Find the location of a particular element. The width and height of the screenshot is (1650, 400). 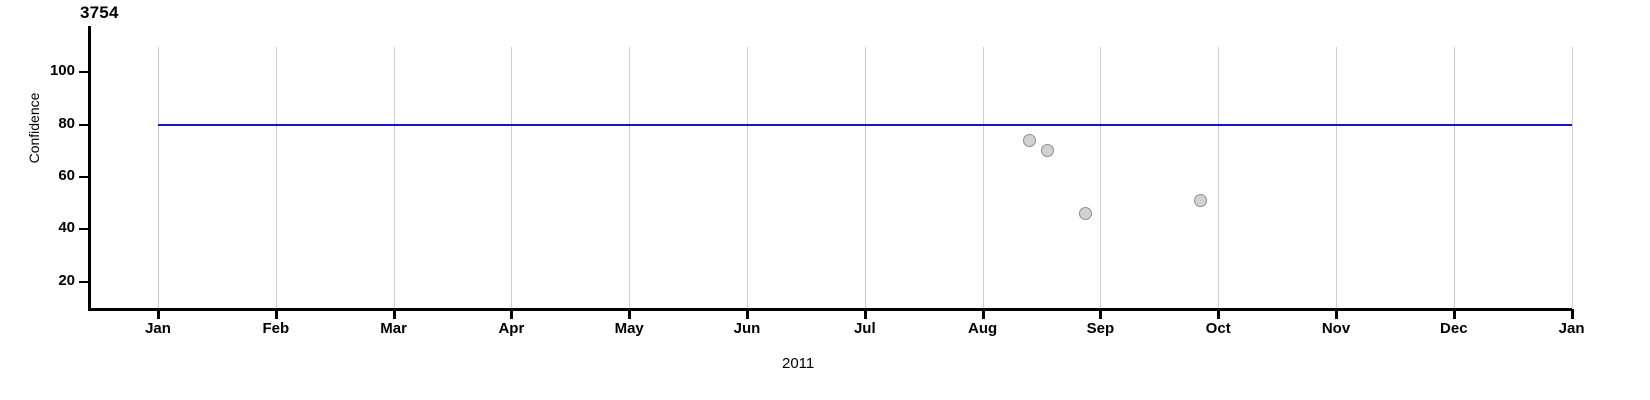

x-tick-label-jan-0: Jan is located at coordinates (158, 328).